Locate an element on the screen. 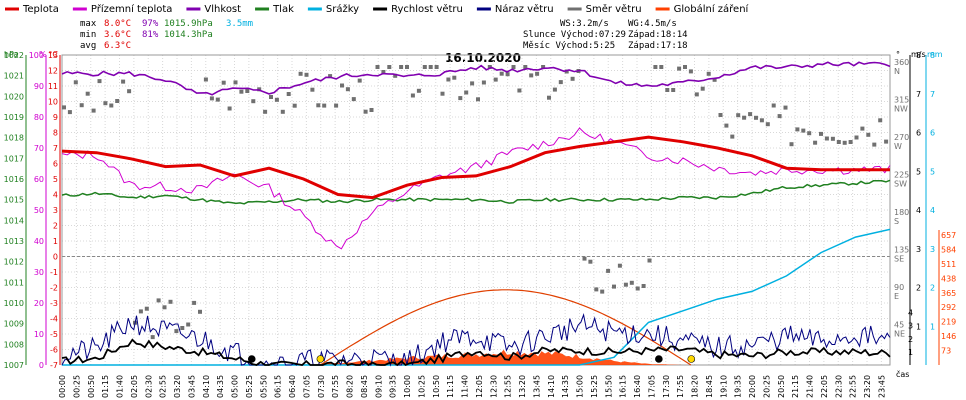 The width and height of the screenshot is (966, 400). mm-tick: 8 is located at coordinates (932, 55).